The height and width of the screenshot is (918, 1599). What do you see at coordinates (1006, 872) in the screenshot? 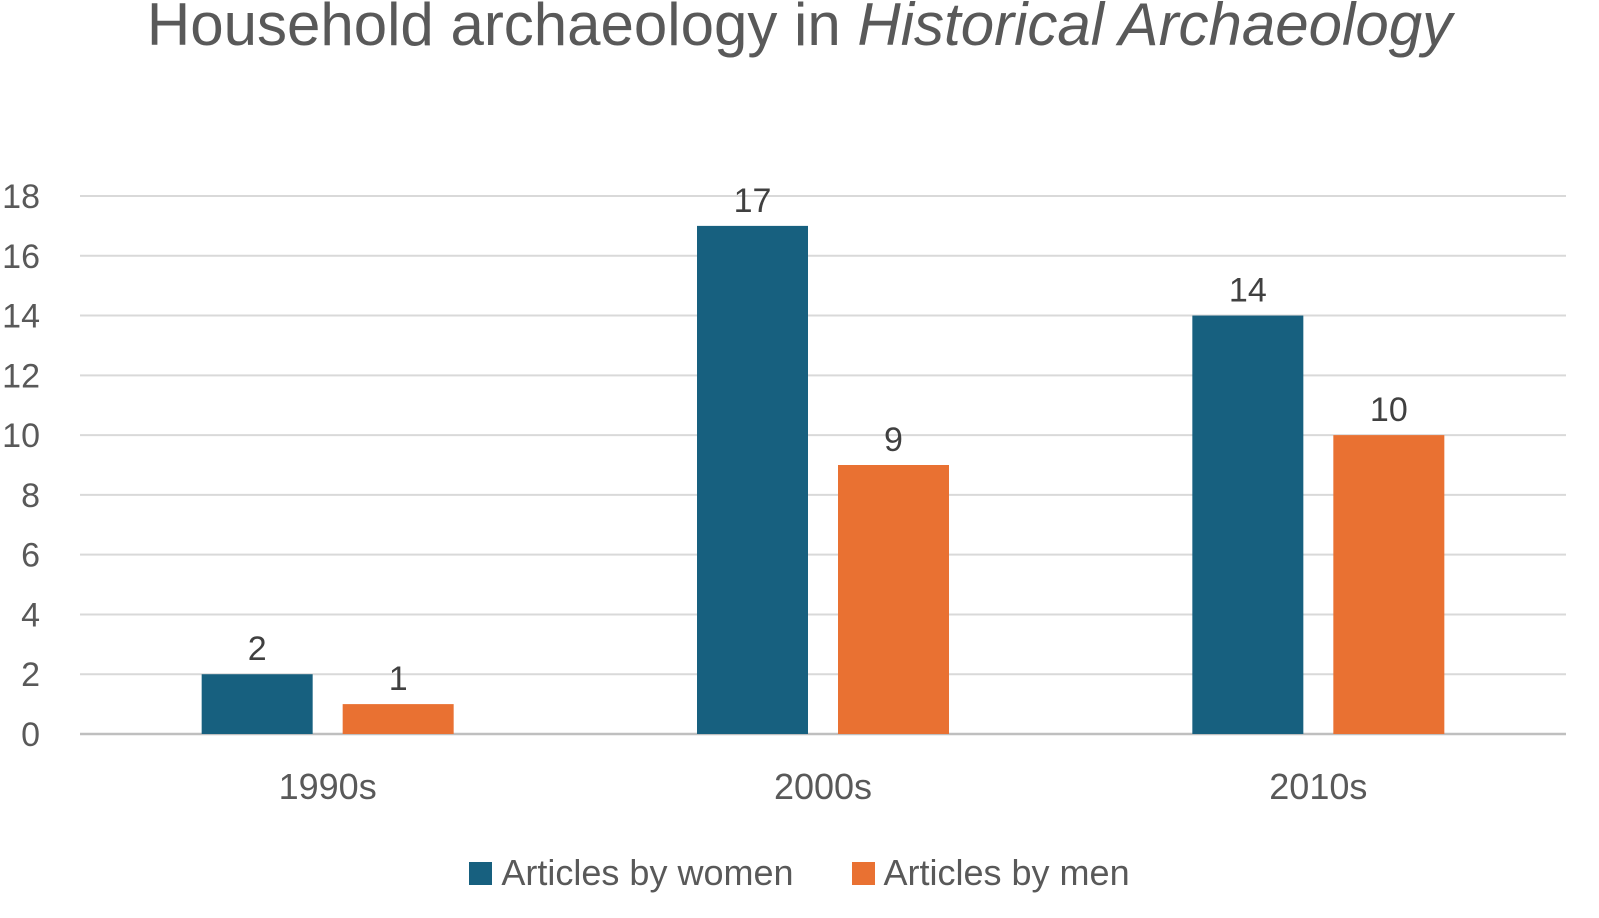
I see `legend-label-men: Articles by men` at bounding box center [1006, 872].